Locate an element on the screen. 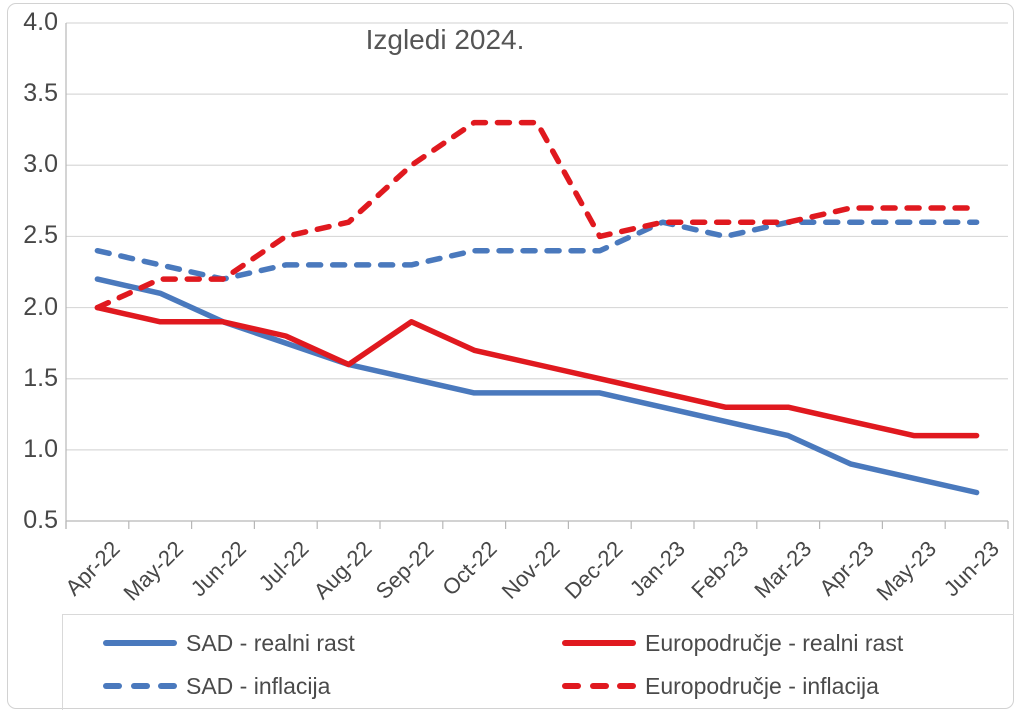 The image size is (1024, 723). legend-item: Europodručje - inflacija is located at coordinates (720, 685).